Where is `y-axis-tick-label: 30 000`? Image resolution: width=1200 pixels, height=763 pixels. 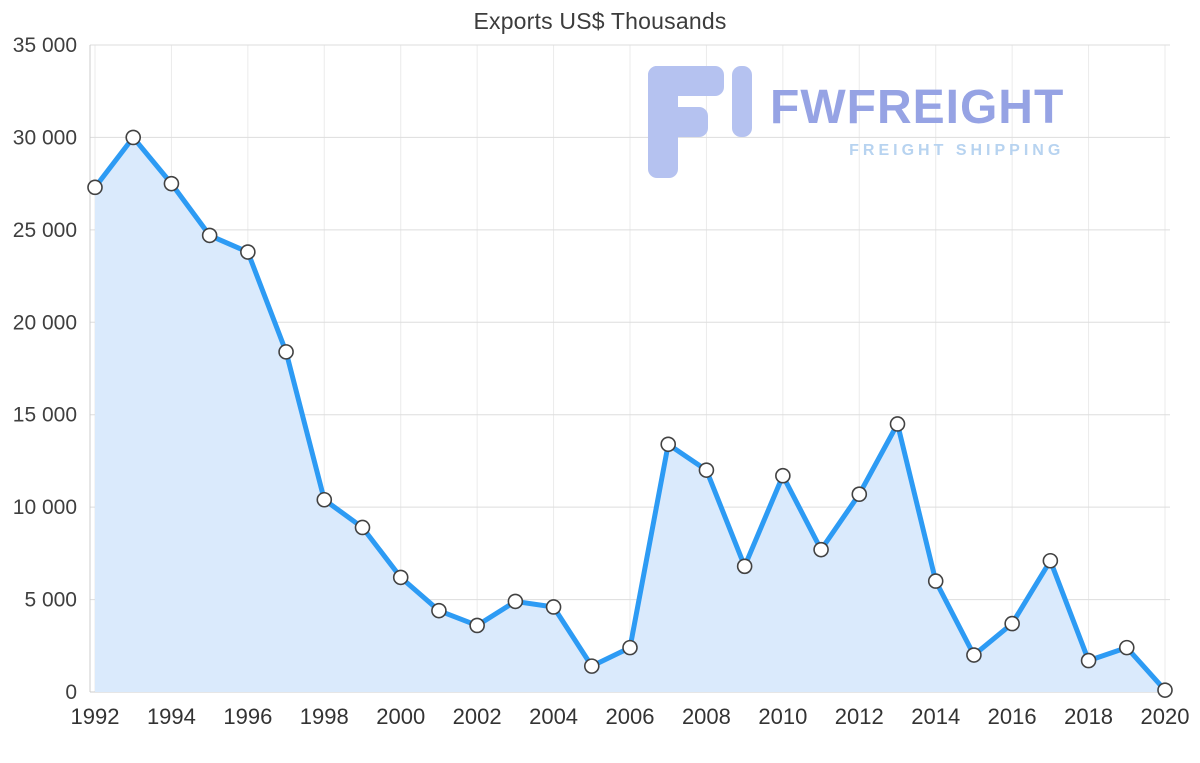
y-axis-tick-label: 30 000 is located at coordinates (45, 137).